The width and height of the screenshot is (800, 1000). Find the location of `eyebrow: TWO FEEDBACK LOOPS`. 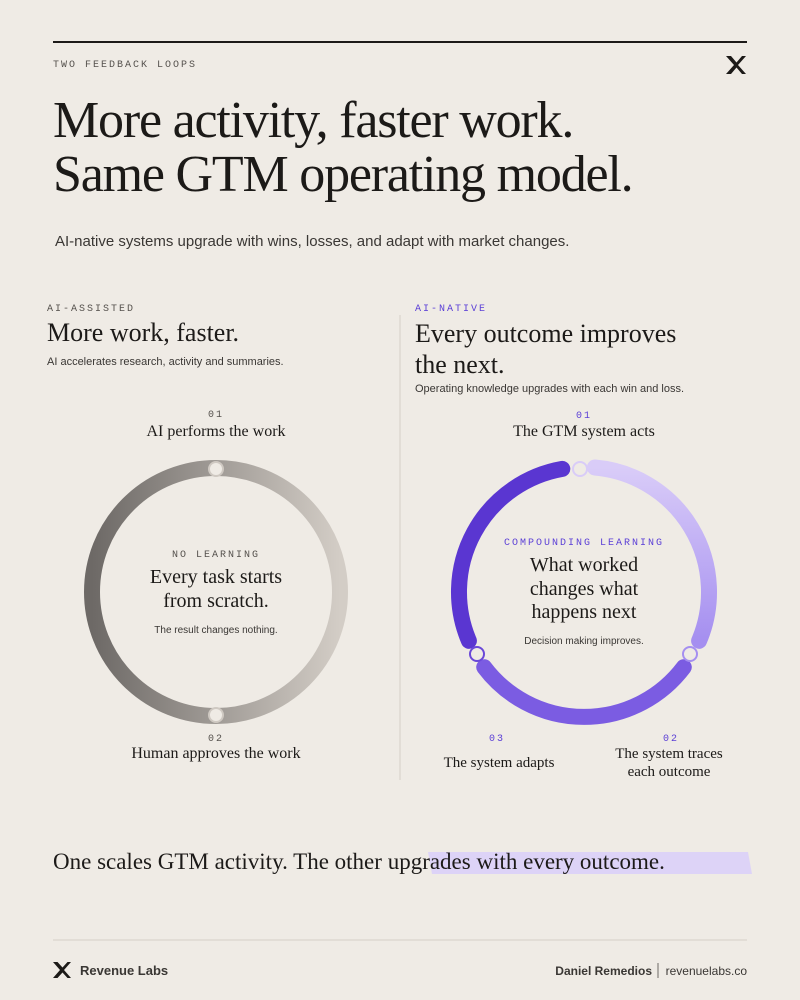

eyebrow: TWO FEEDBACK LOOPS is located at coordinates (125, 65).